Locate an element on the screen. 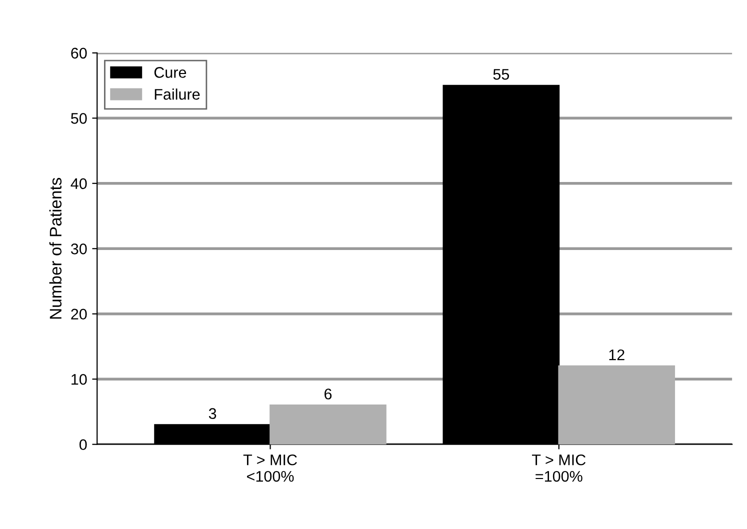  y-tick-label: 50 is located at coordinates (79, 118).